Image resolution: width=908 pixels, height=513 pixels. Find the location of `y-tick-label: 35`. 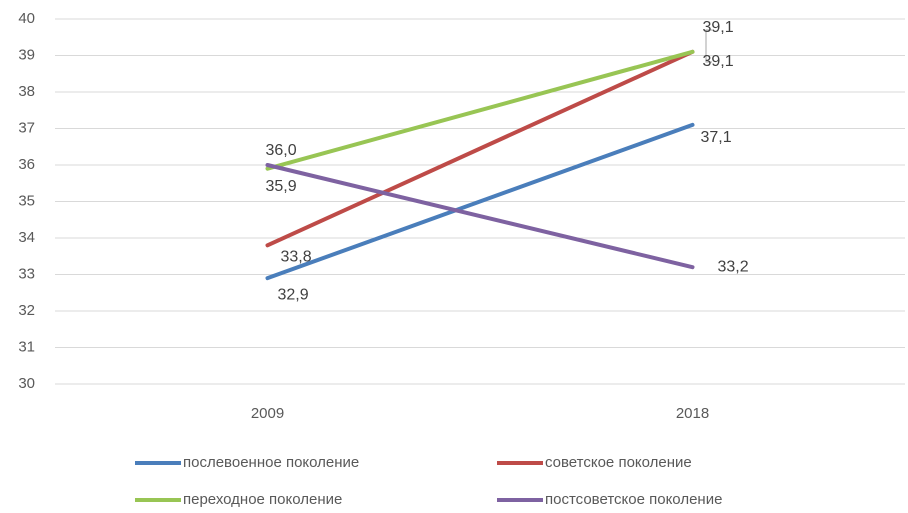

y-tick-label: 35 is located at coordinates (26, 200).